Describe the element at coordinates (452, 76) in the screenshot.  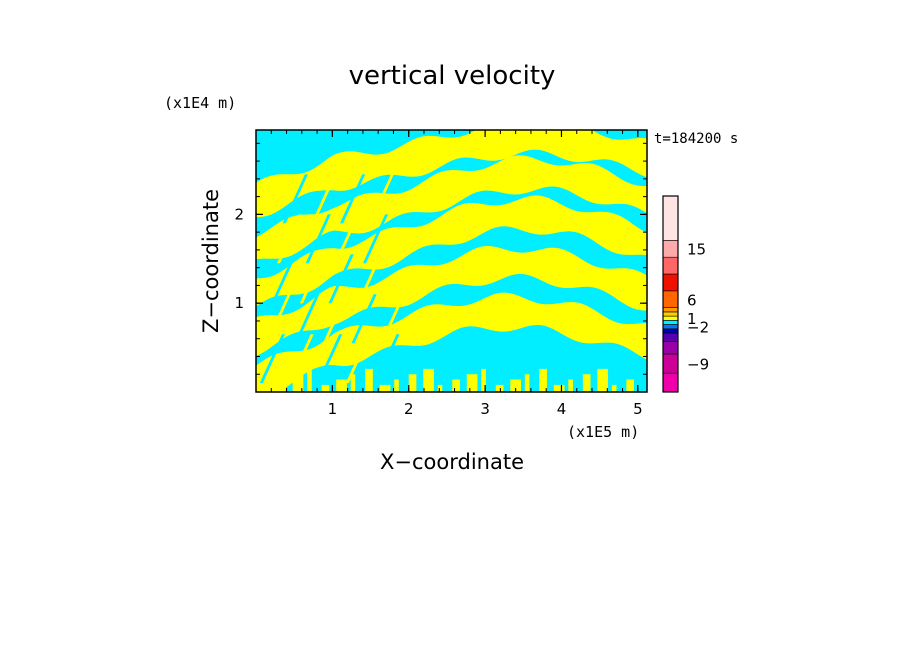
I see `chart-title: vertical velocity` at that location.